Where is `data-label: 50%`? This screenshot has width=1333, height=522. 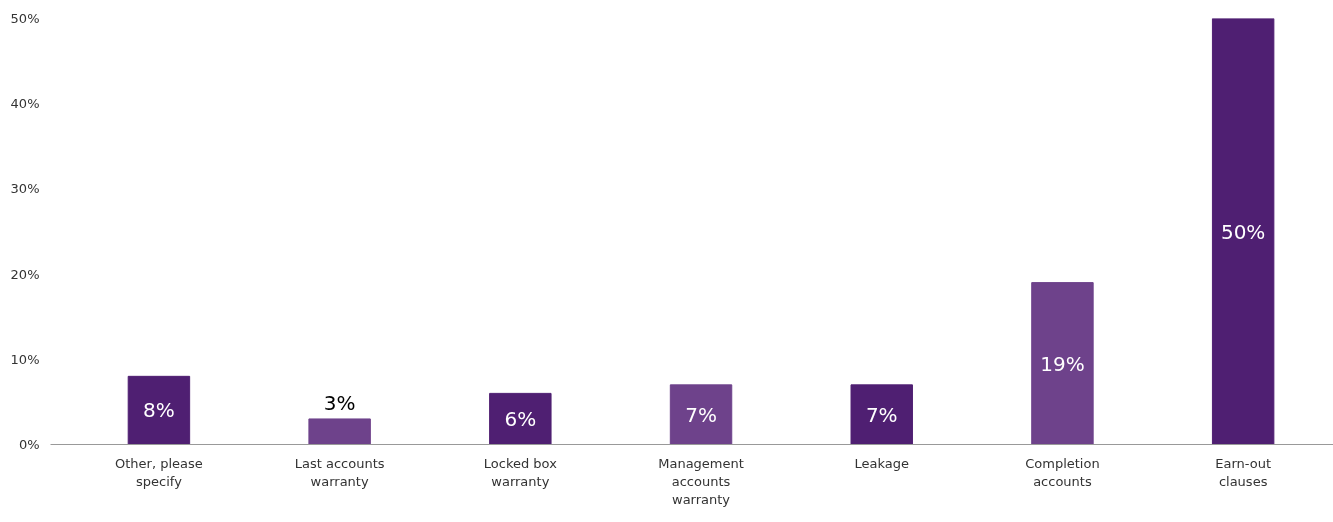 data-label: 50% is located at coordinates (1243, 231).